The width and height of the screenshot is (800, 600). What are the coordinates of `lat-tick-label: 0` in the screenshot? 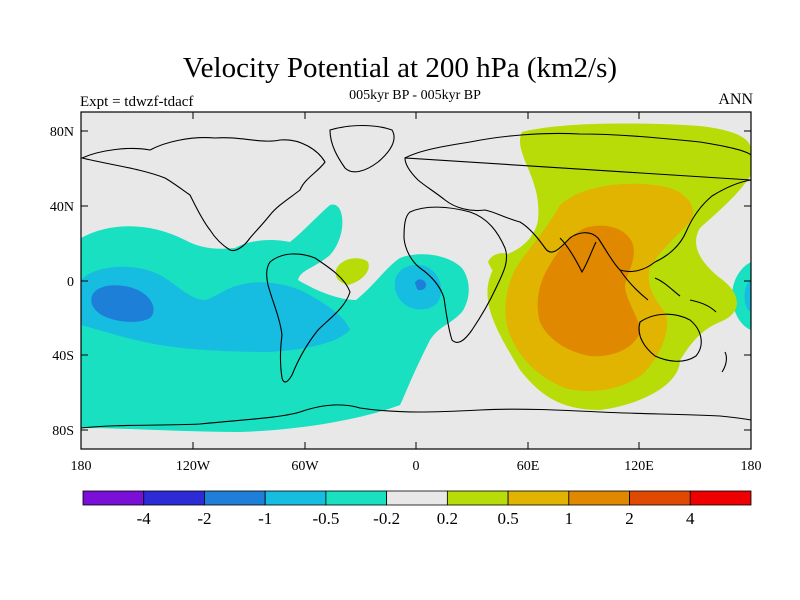 It's located at (70, 282).